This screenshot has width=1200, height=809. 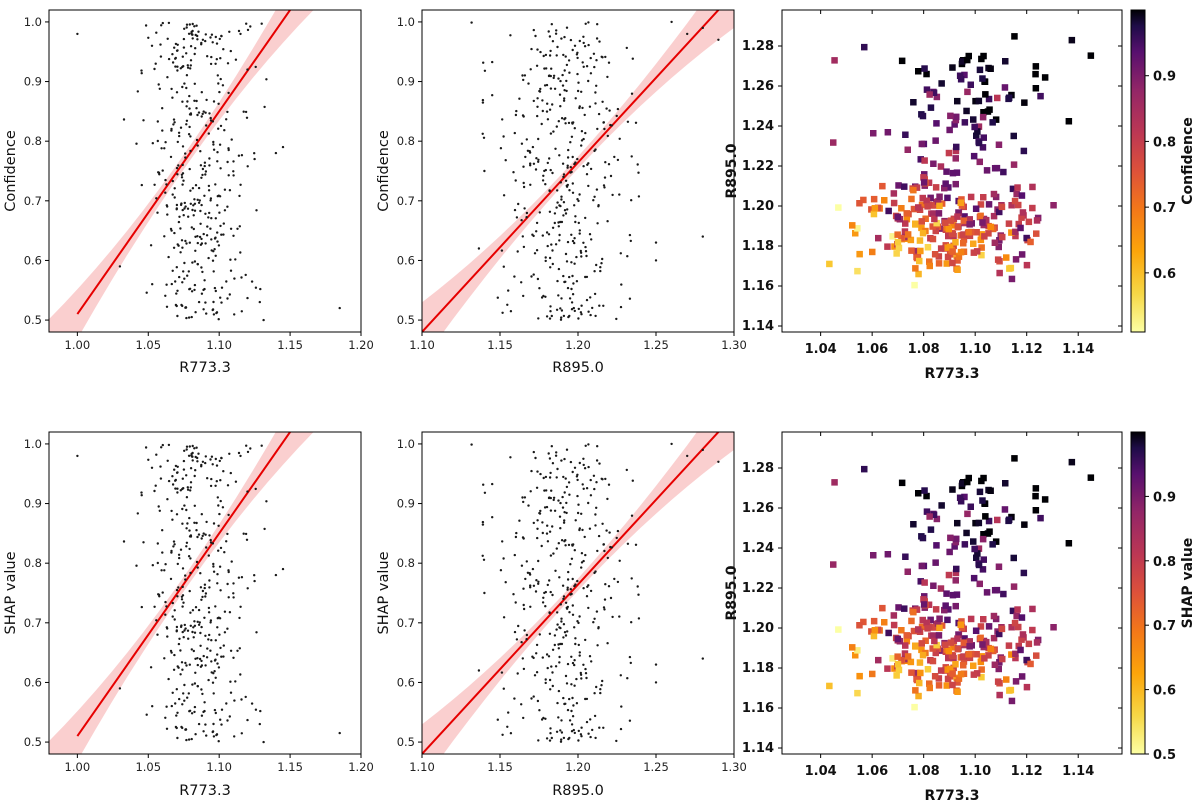 I want to click on y-tick-label: 1.20, so click(x=758, y=206).